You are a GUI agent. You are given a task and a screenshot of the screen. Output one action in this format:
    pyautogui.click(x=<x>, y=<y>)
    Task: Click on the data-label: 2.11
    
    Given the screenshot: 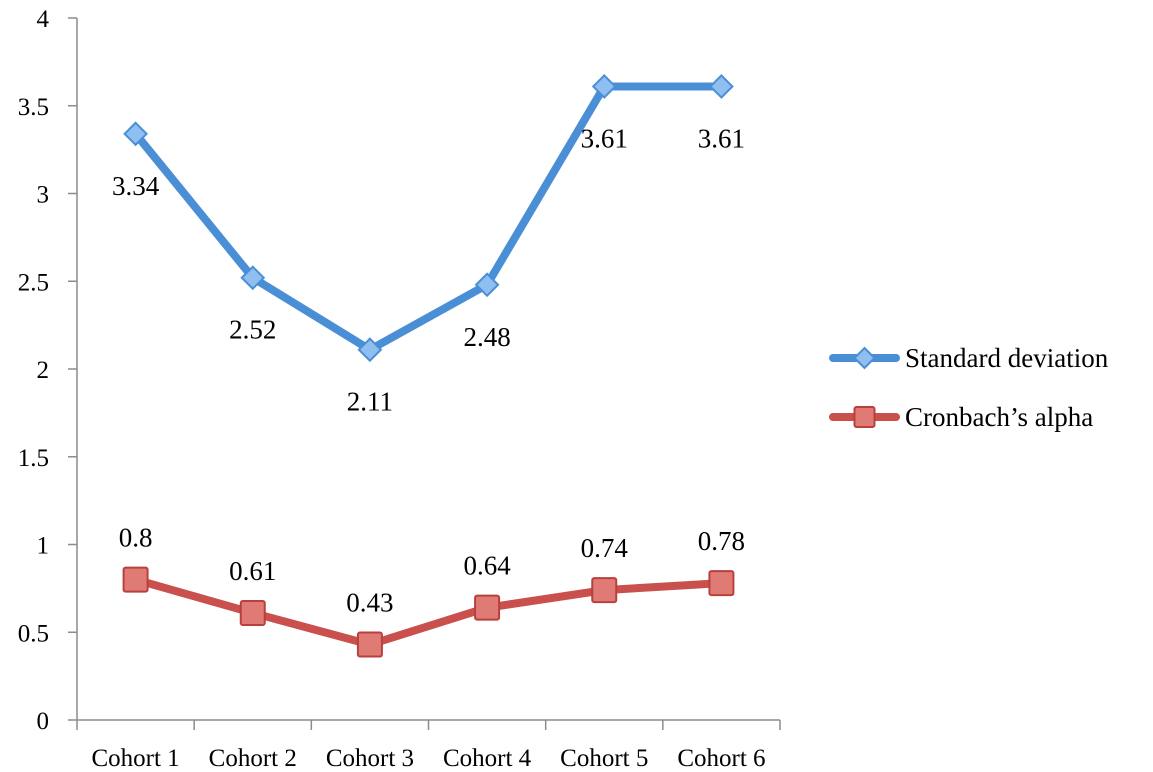 What is the action you would take?
    pyautogui.click(x=370, y=402)
    